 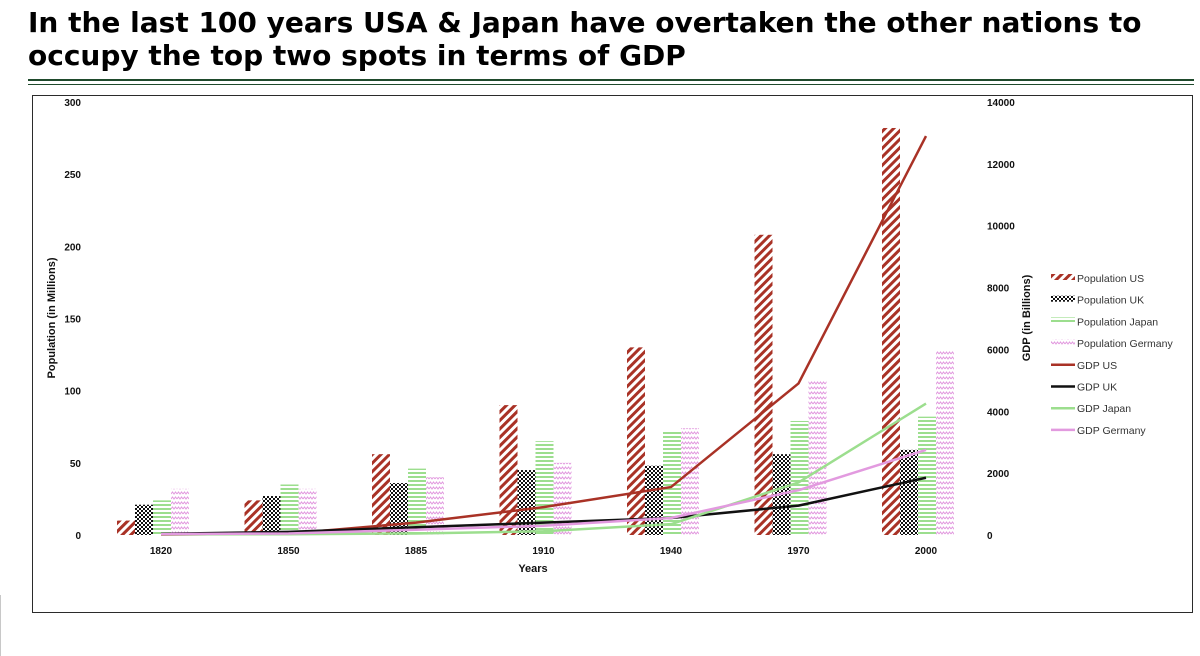 What do you see at coordinates (1001, 103) in the screenshot?
I see `y2-tick-label: 14000` at bounding box center [1001, 103].